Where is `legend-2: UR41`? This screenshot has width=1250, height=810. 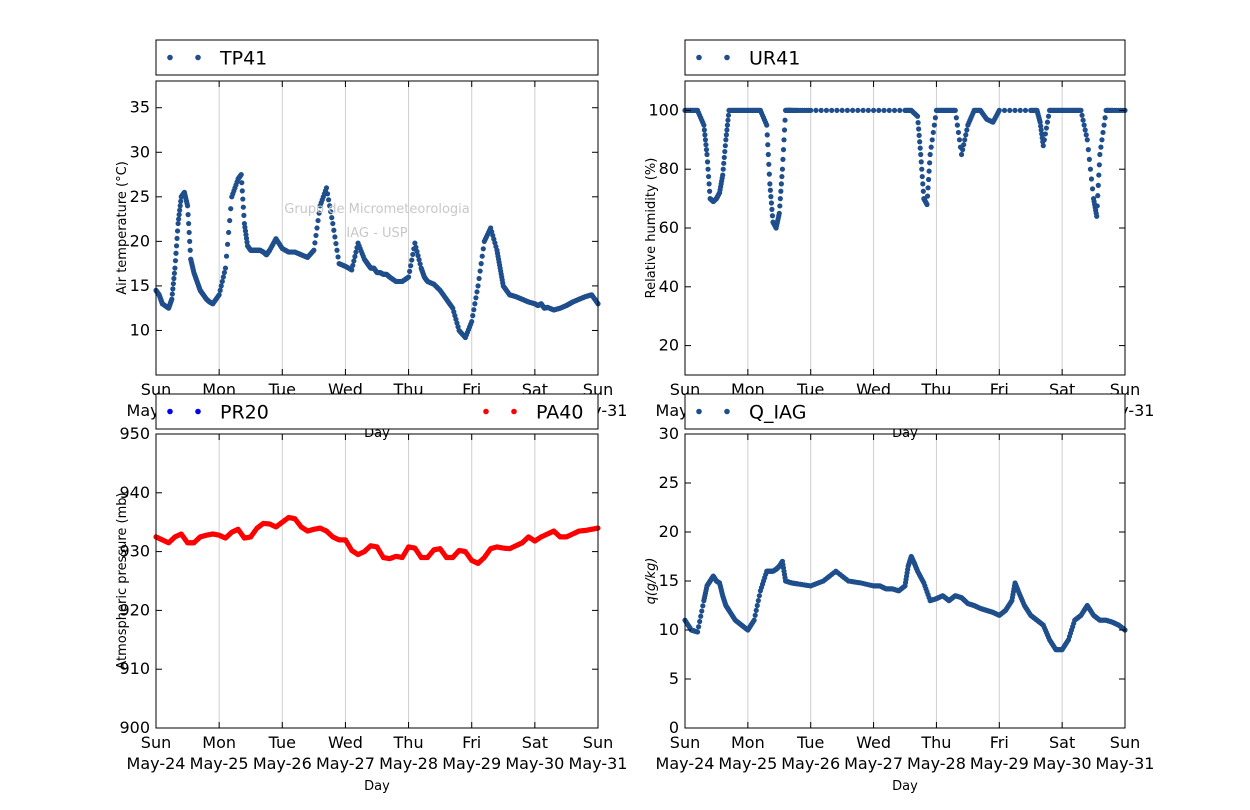
legend-2: UR41 is located at coordinates (905, 57).